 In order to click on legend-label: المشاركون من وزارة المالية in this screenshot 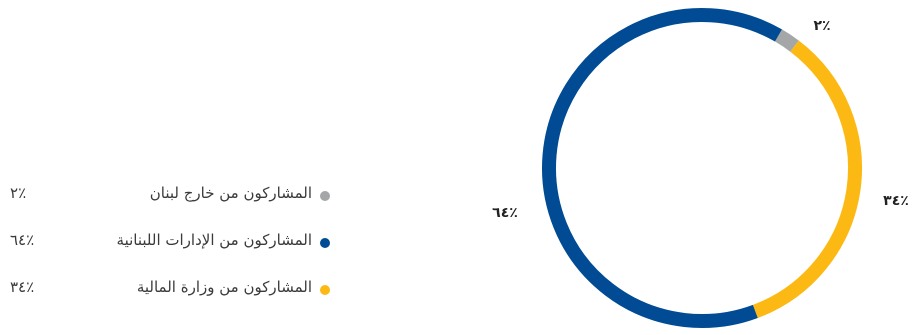, I will do `click(224, 287)`.